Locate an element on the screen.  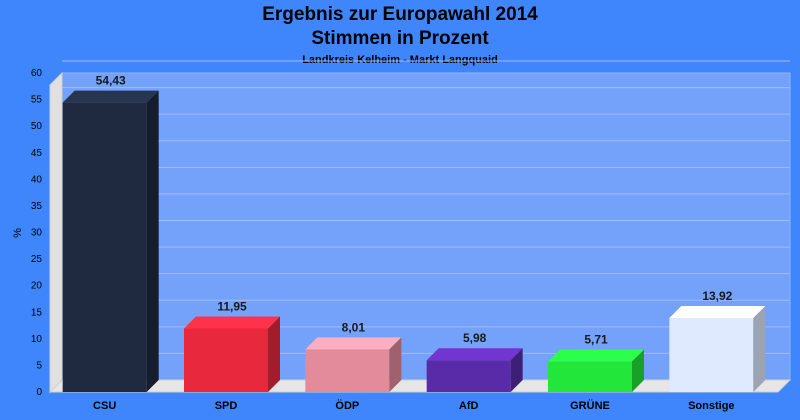
value-label: 5,98 is located at coordinates (475, 338).